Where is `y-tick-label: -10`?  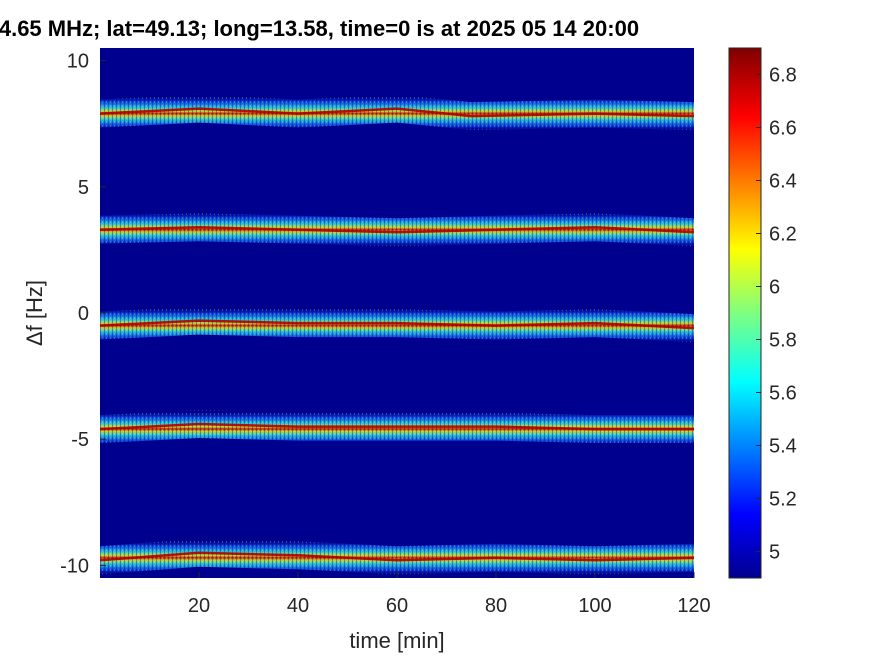
y-tick-label: -10 is located at coordinates (74, 566).